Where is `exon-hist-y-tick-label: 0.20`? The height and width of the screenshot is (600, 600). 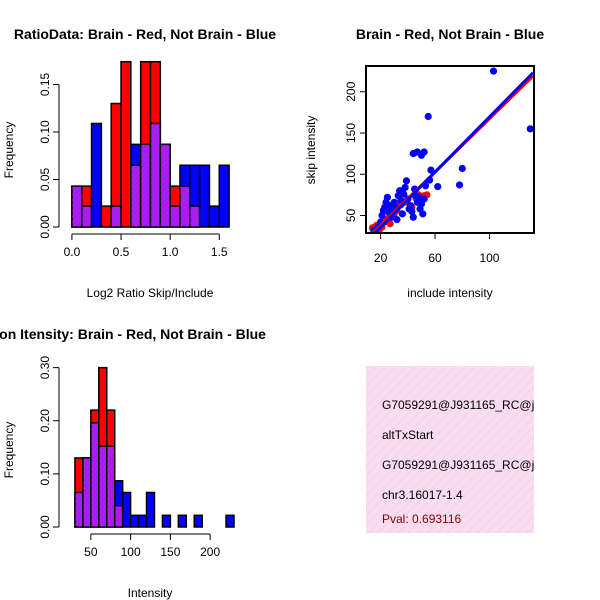 exon-hist-y-tick-label: 0.20 is located at coordinates (45, 421).